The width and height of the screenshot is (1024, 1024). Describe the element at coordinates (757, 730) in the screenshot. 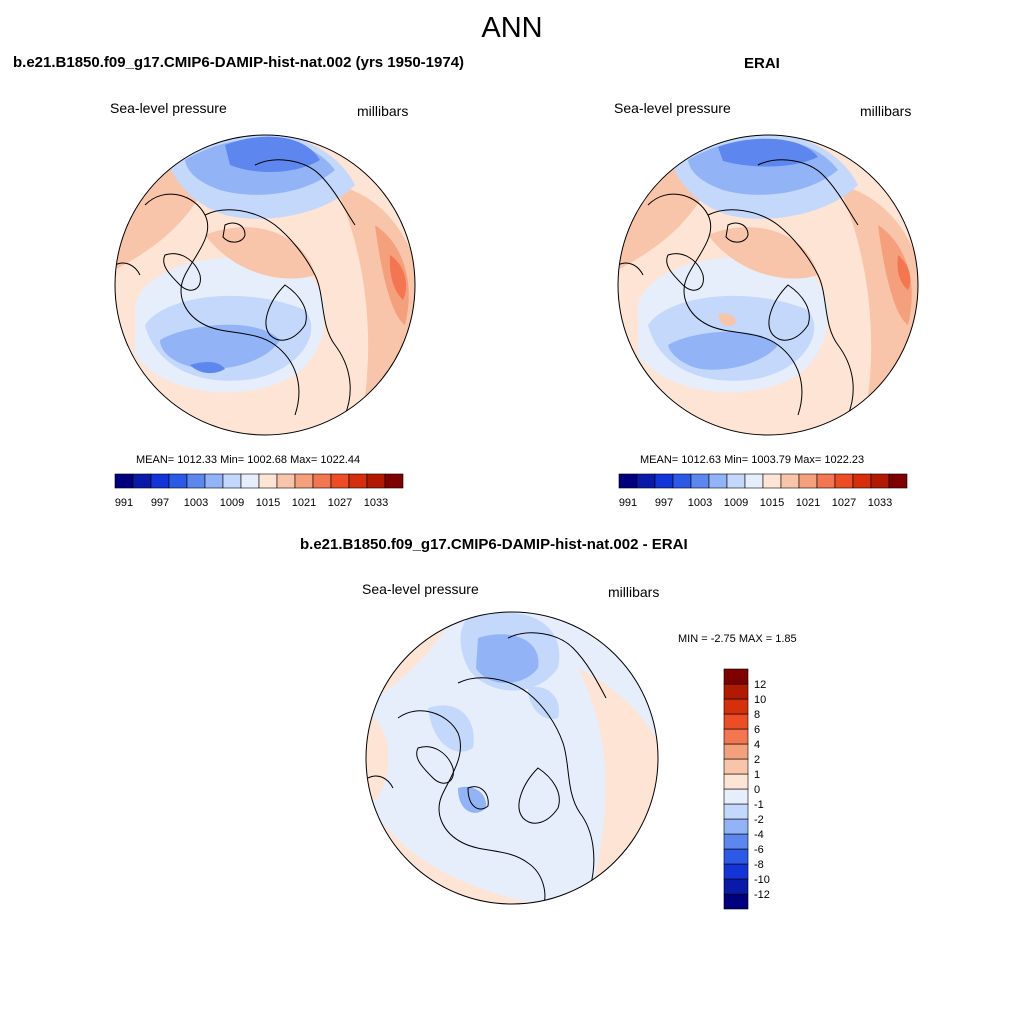

I see `colorbar-tick-label: 6` at that location.